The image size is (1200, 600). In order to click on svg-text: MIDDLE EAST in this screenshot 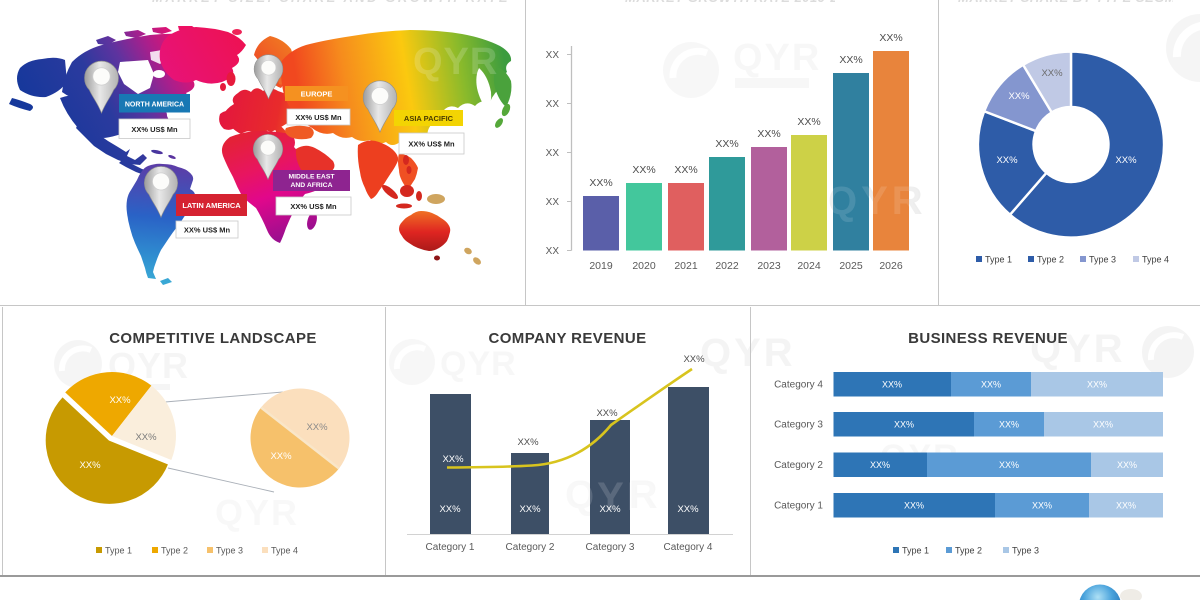, I will do `click(311, 177)`.